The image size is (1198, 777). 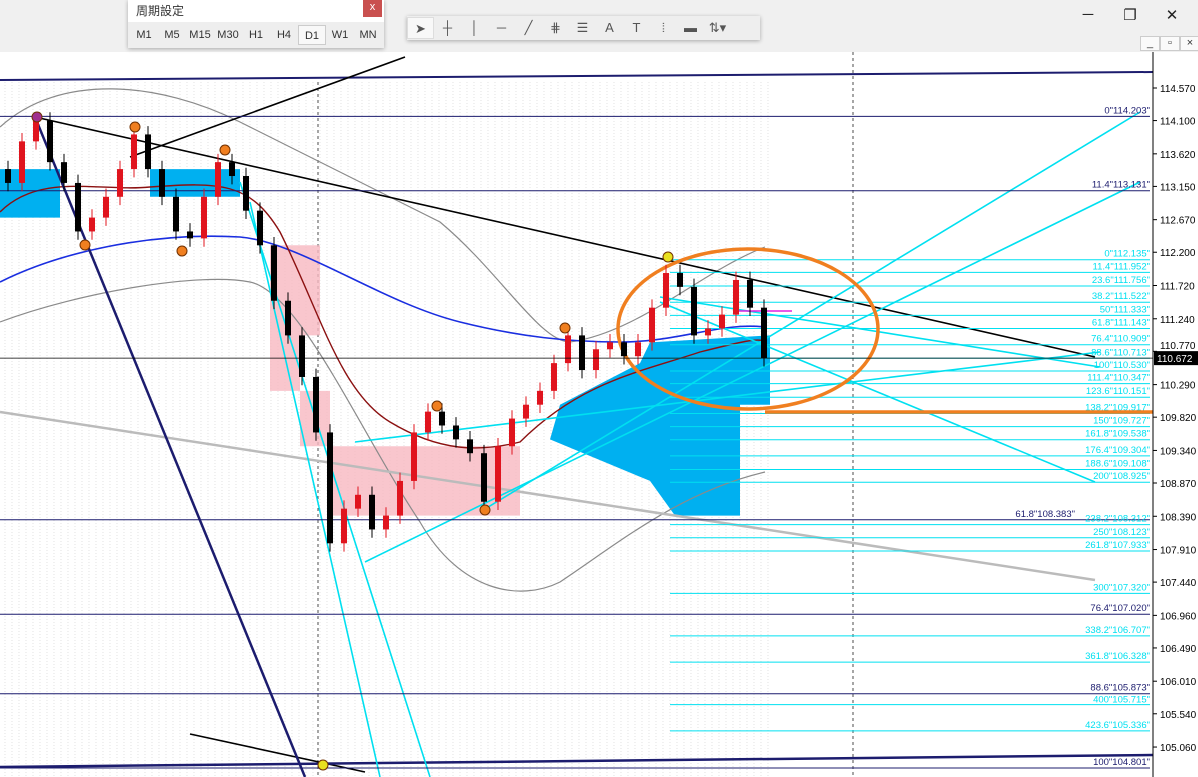 What do you see at coordinates (1117, 464) in the screenshot?
I see `fib-level-label: 188.6"109.108"` at bounding box center [1117, 464].